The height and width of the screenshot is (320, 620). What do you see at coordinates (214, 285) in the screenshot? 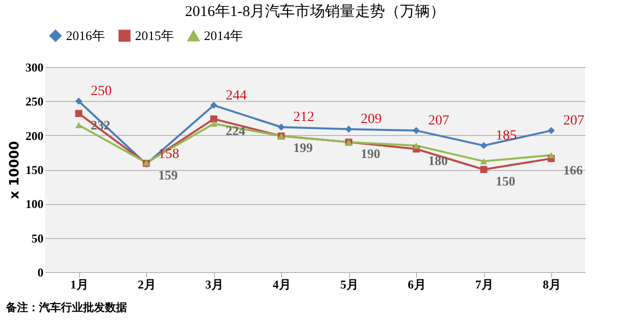
I see `x-tick-label: 3月` at bounding box center [214, 285].